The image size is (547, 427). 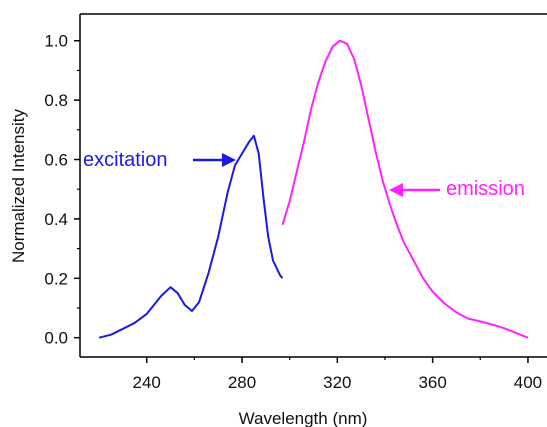 What do you see at coordinates (56, 100) in the screenshot?
I see `y-tick-label: 0.8` at bounding box center [56, 100].